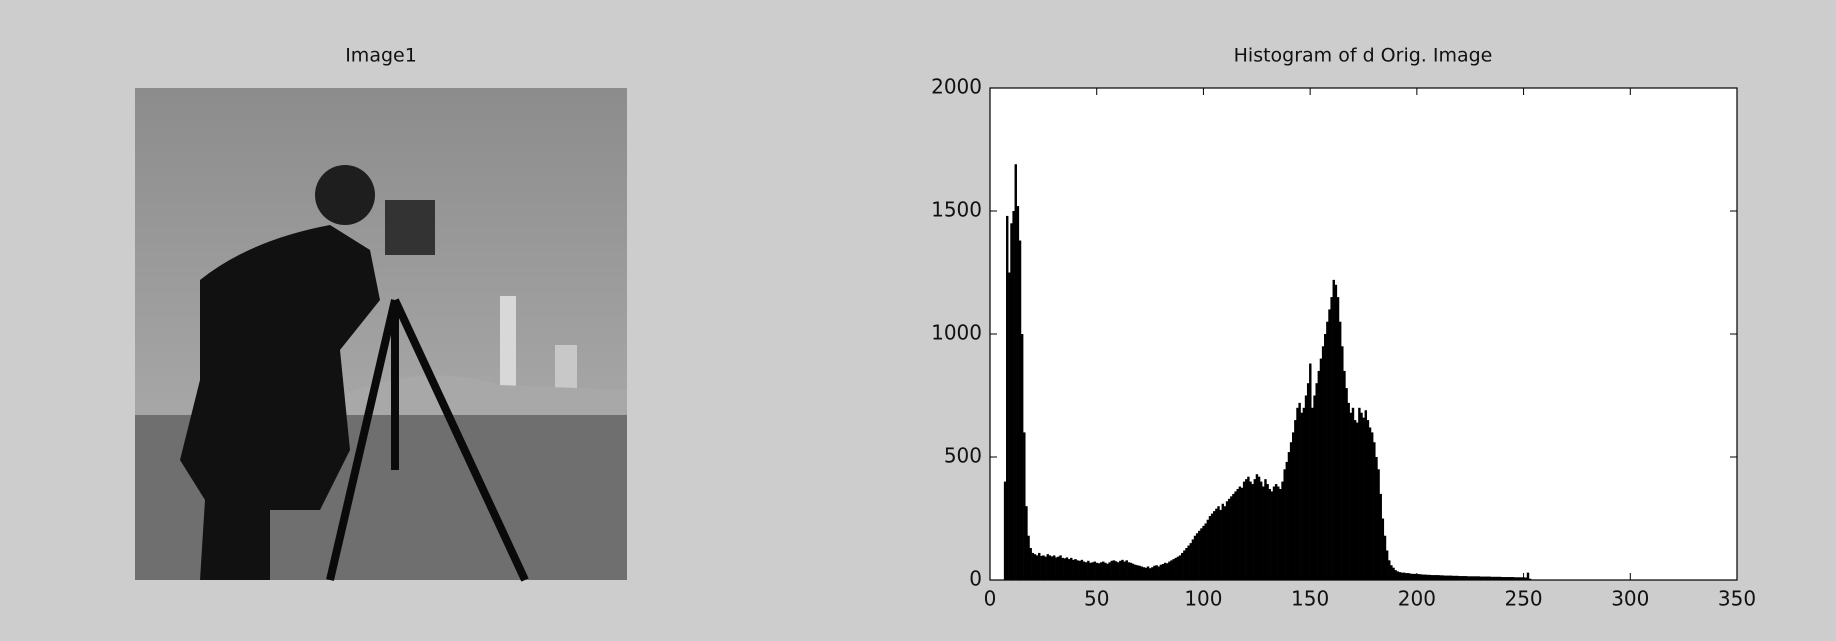 The height and width of the screenshot is (641, 1836). Describe the element at coordinates (956, 87) in the screenshot. I see `y-tick-label: 2000` at that location.